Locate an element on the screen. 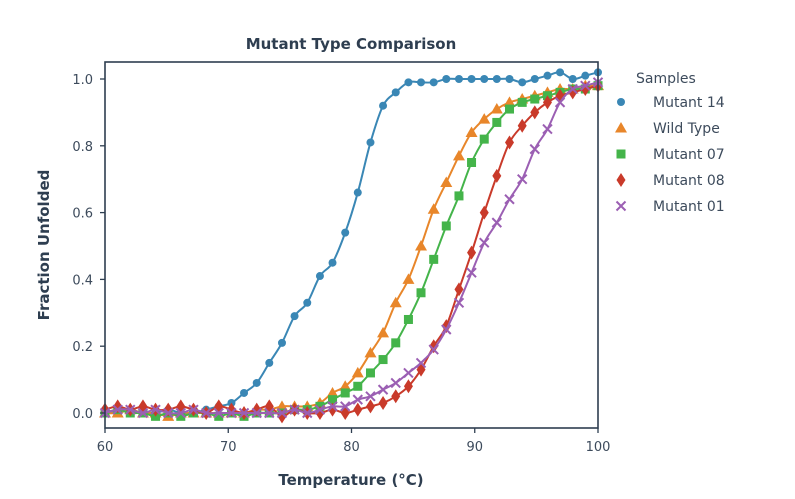 The height and width of the screenshot is (499, 795). y-tick-label: 0.6 is located at coordinates (82, 214).